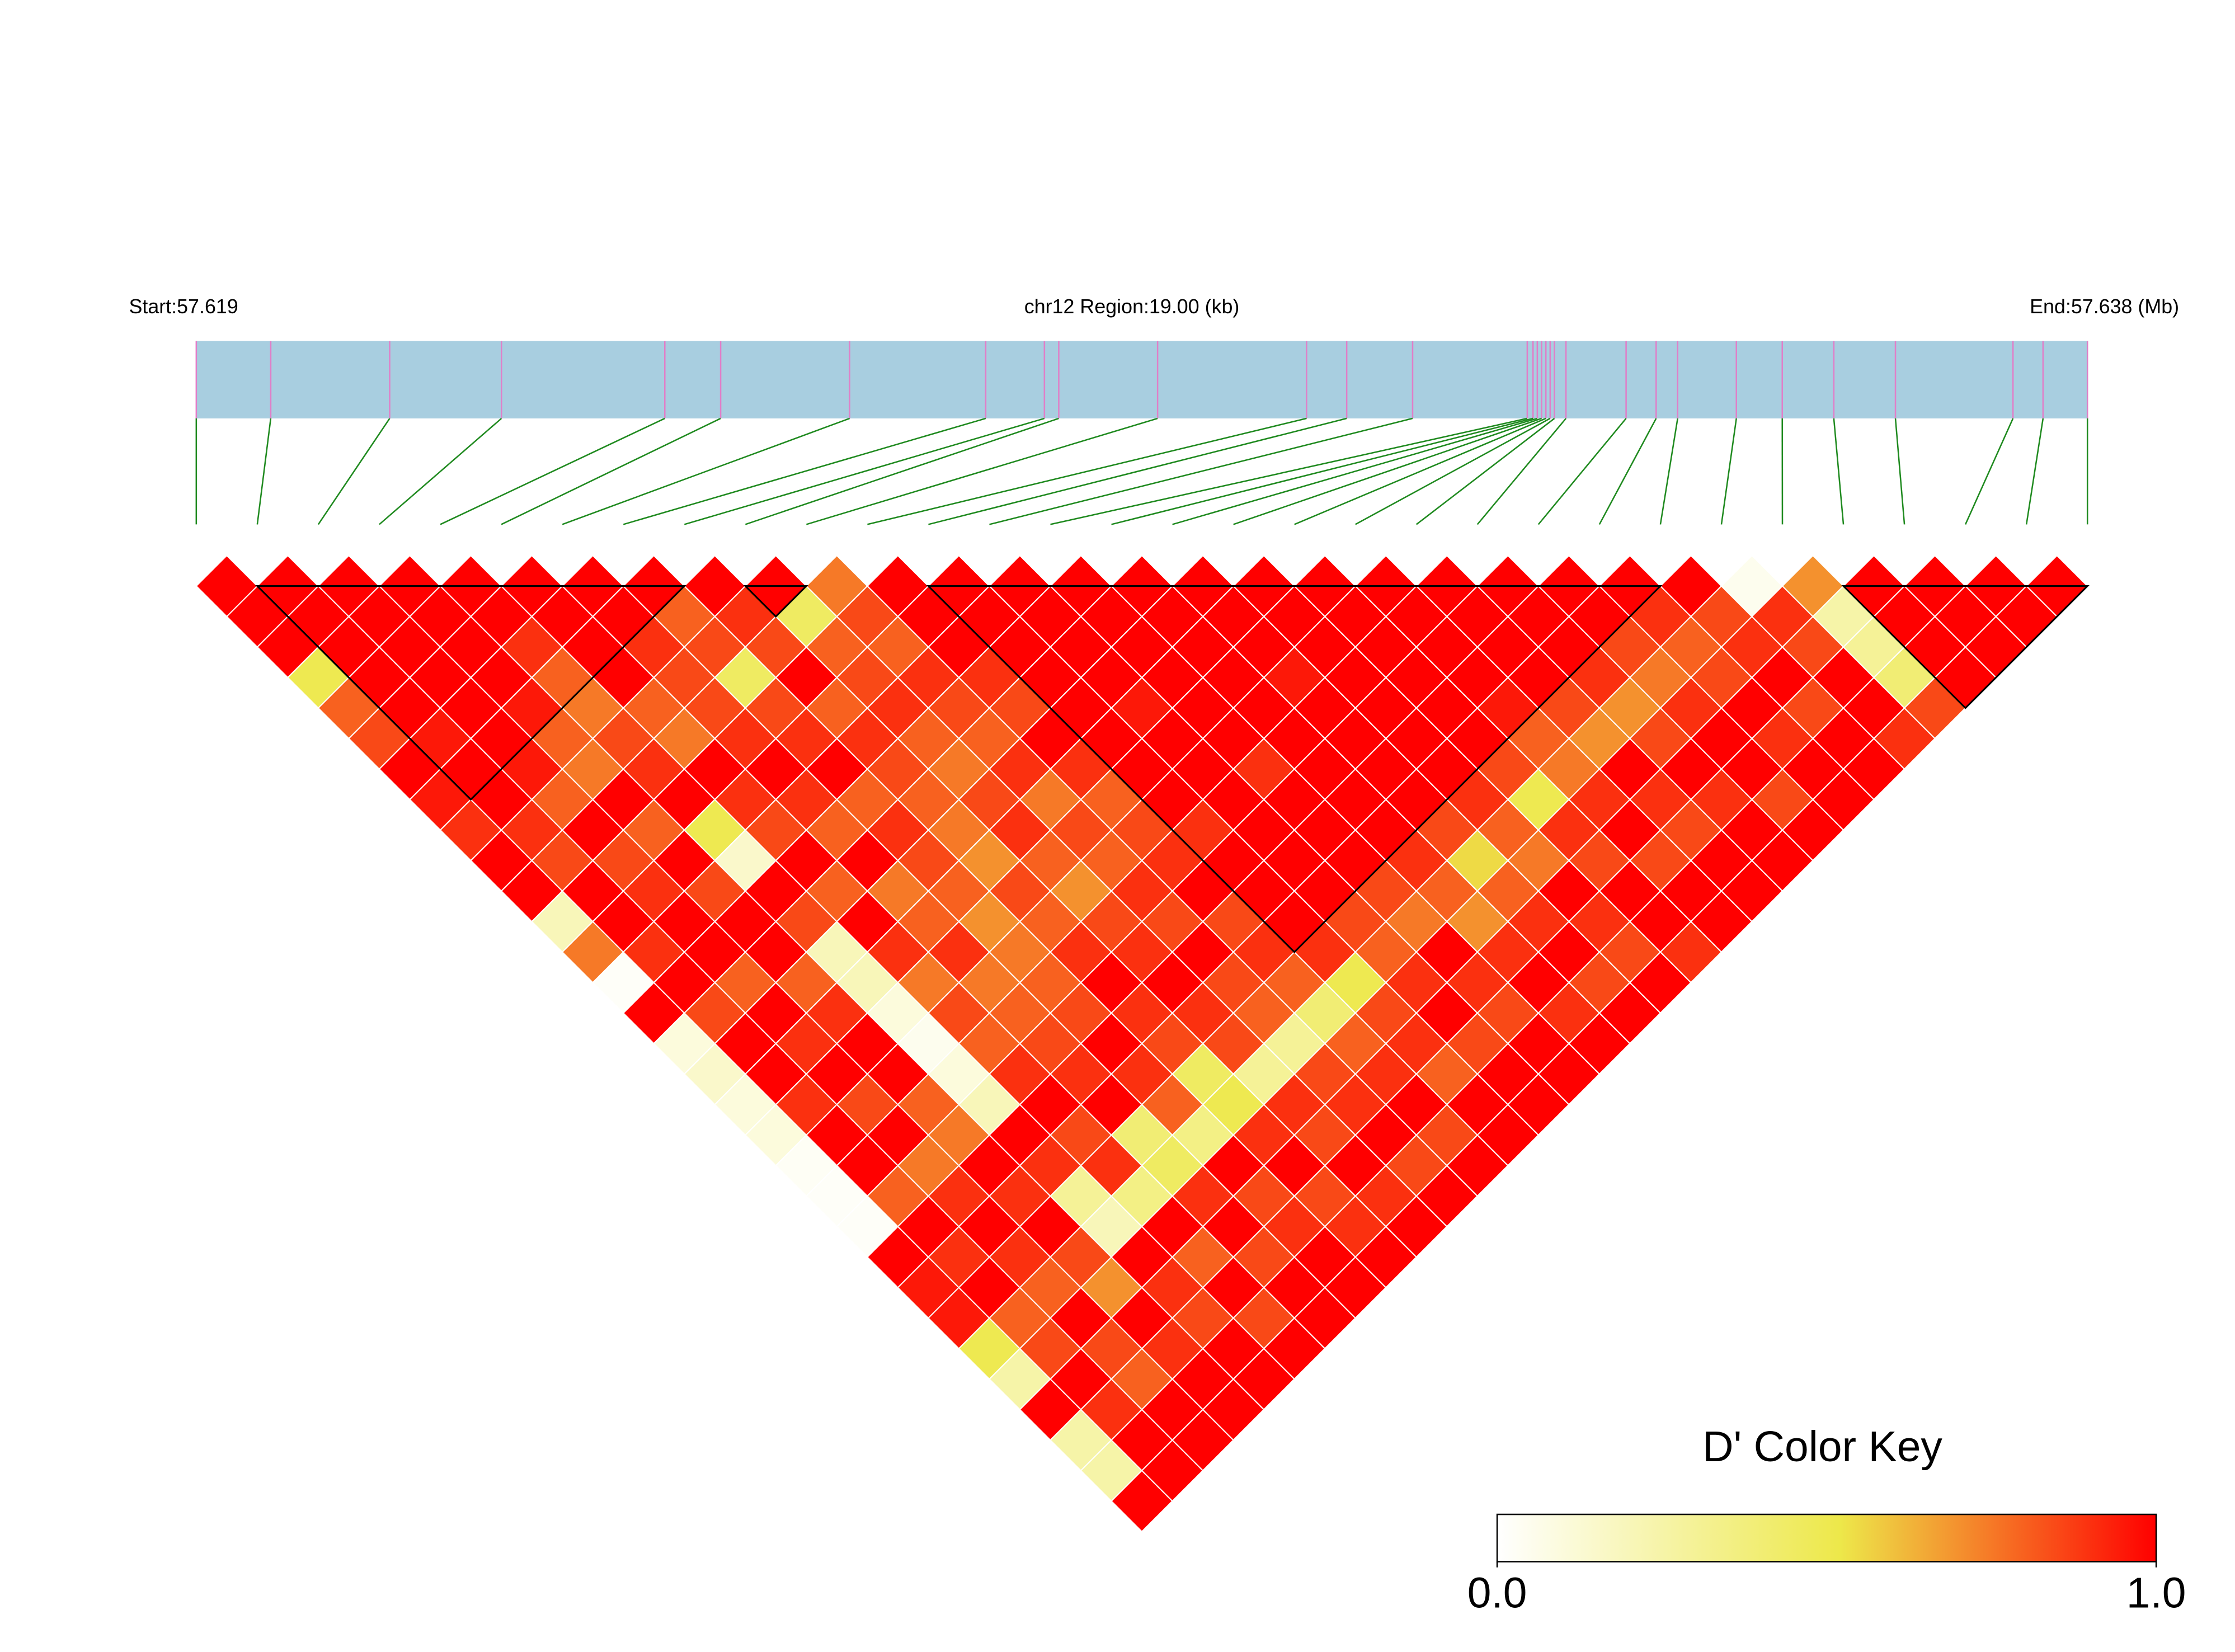 The image size is (2235, 1652). I want to click on start-label: Start:57.619, so click(183, 306).